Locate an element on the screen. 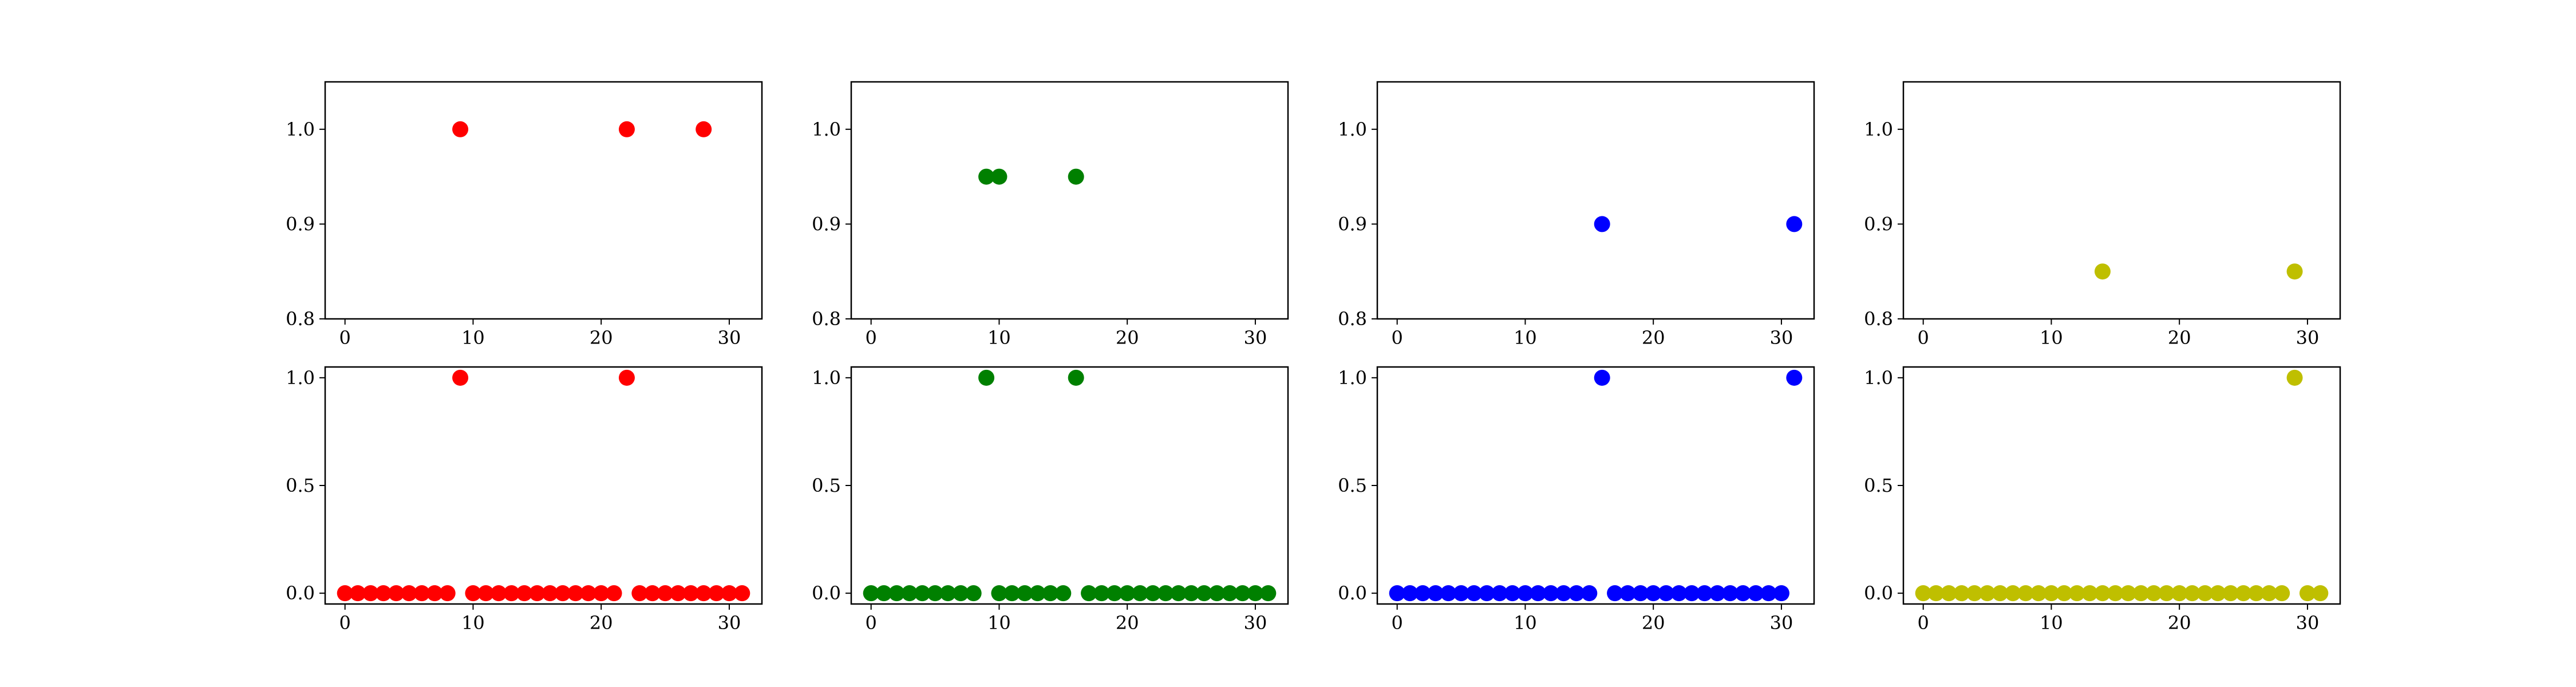  subplot-r0-c3: 0 10 20 30 0.8 0.9 1.0 is located at coordinates (2102, 215).